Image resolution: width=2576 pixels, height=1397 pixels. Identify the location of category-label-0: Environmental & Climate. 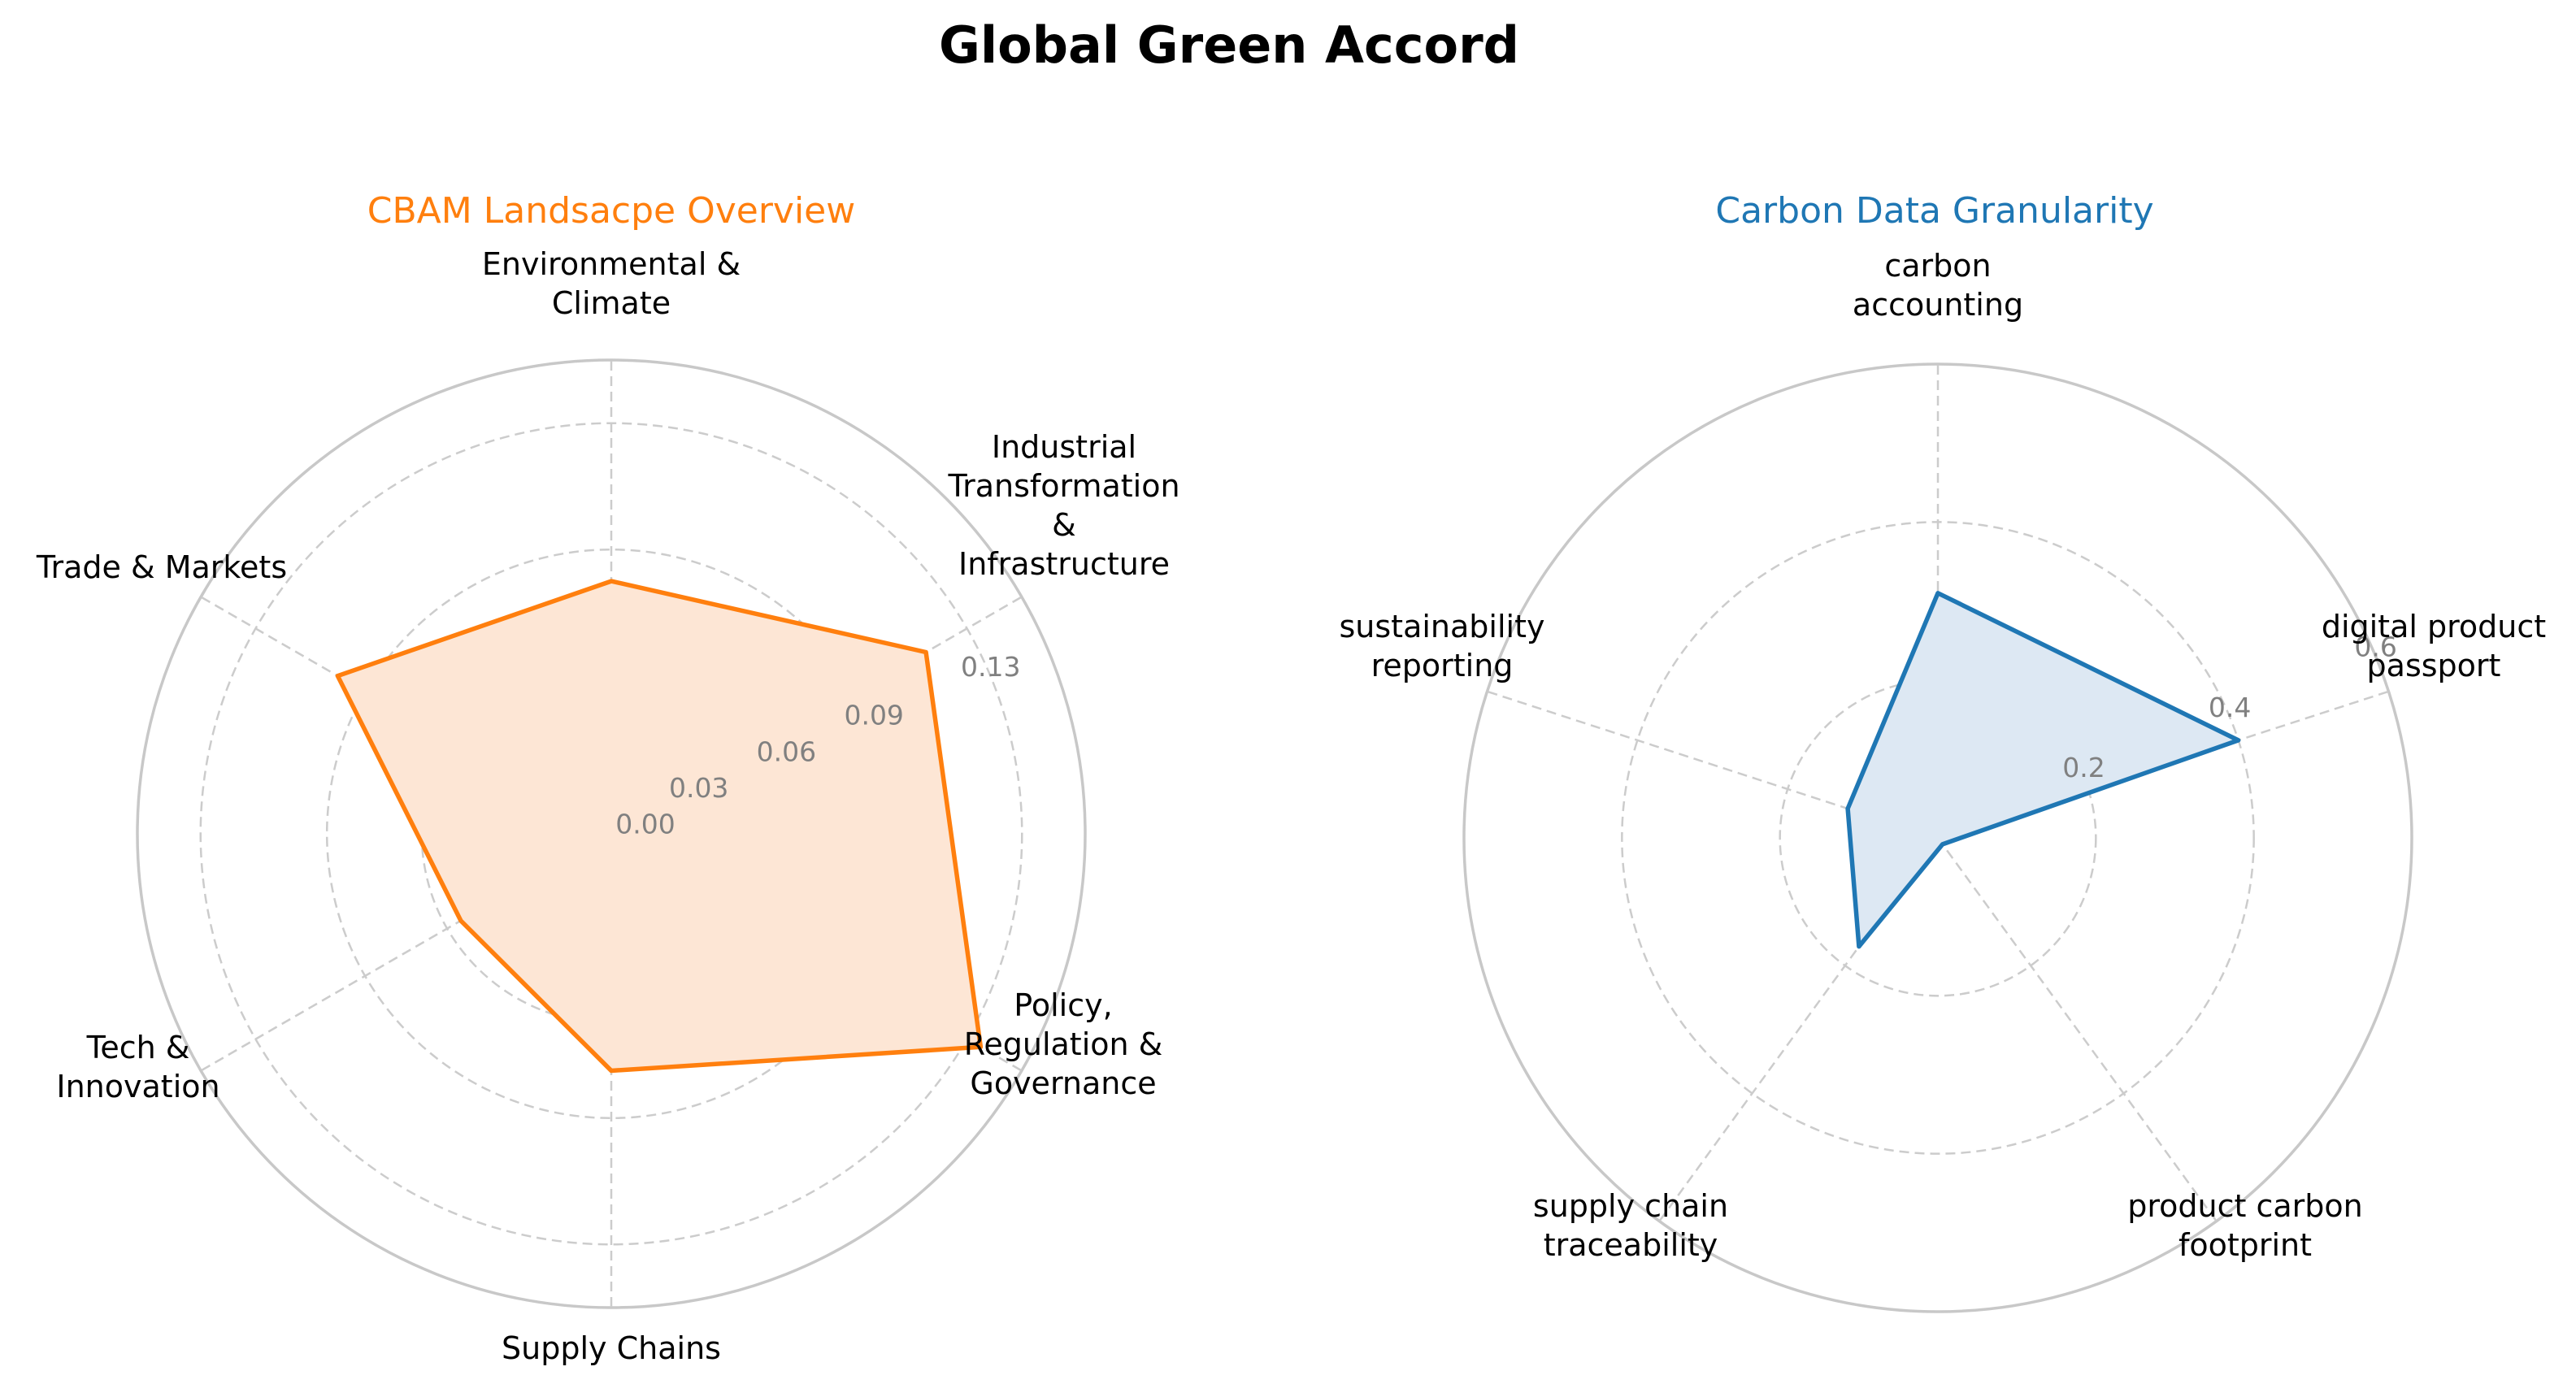
(611, 283).